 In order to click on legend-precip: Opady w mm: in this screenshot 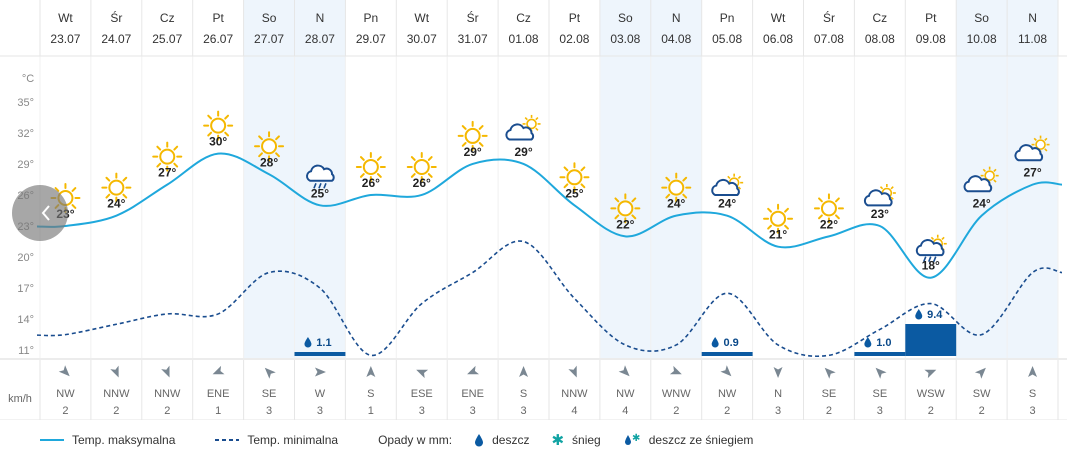, I will do `click(415, 440)`.